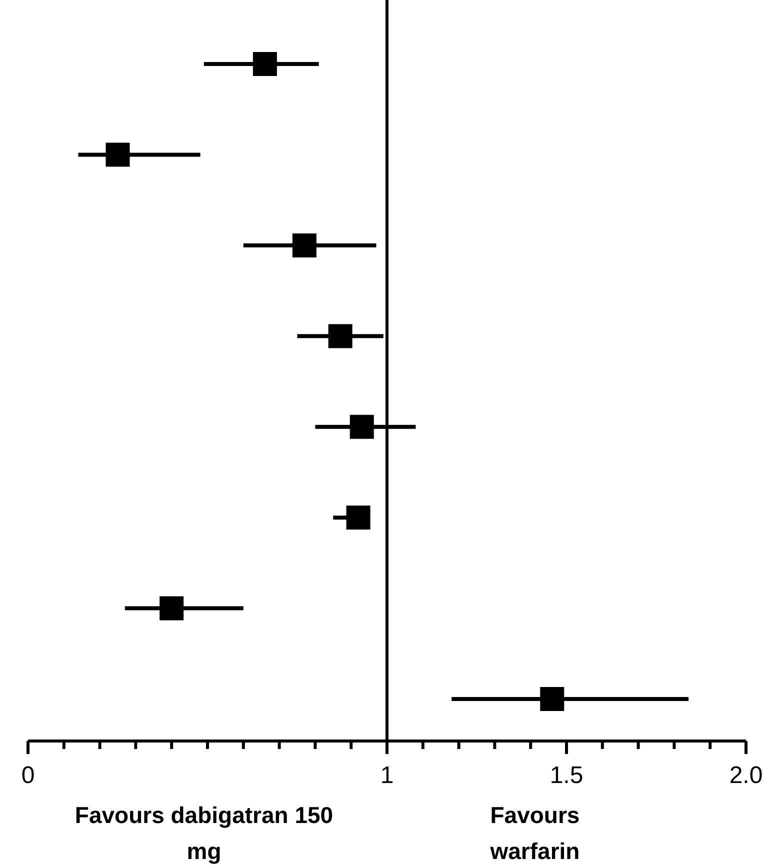 Image resolution: width=771 pixels, height=867 pixels. Describe the element at coordinates (204, 833) in the screenshot. I see `text: Favours dabigatran 150 mg` at that location.